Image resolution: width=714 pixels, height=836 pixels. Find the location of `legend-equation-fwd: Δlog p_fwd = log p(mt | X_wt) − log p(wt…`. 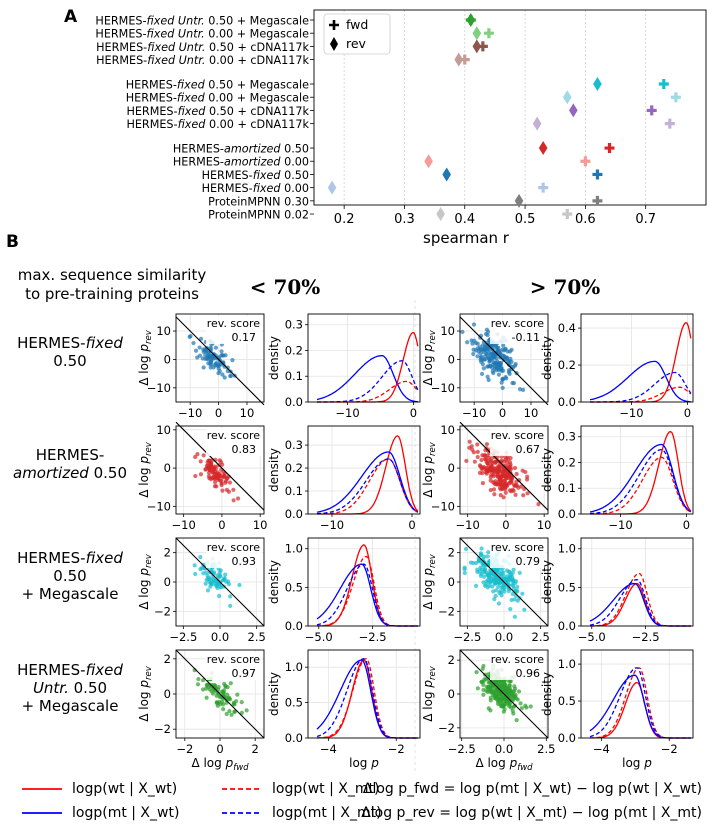

legend-equation-fwd: Δlog p_fwd = log p(mt | X_wt) − log p(wt… is located at coordinates (532, 789).